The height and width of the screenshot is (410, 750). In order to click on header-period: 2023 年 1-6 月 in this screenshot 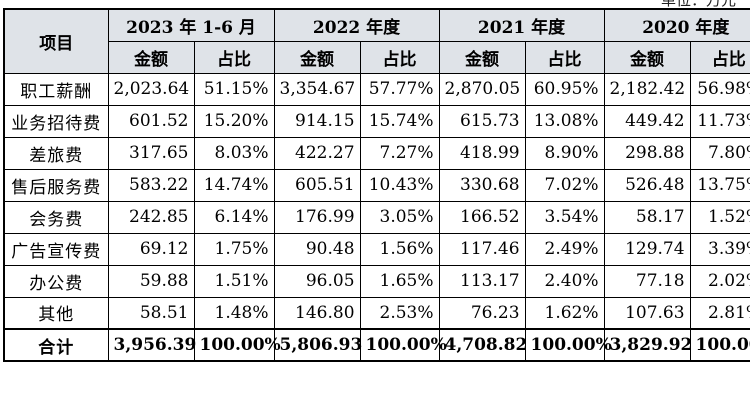, I will do `click(191, 25)`.